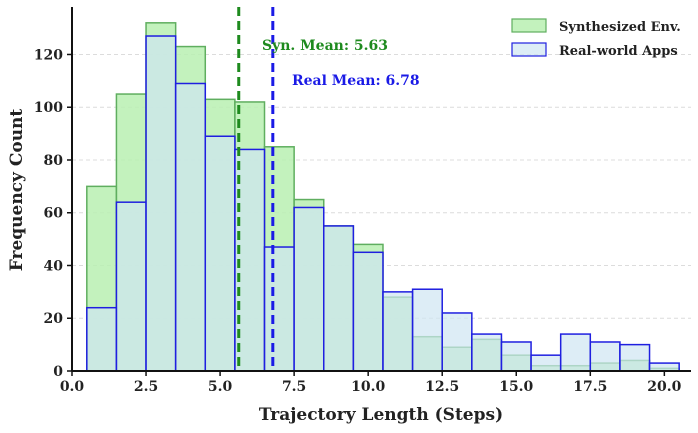 This screenshot has width=698, height=433. What do you see at coordinates (529, 25) in the screenshot?
I see `legend-swatch-synthesized` at bounding box center [529, 25].